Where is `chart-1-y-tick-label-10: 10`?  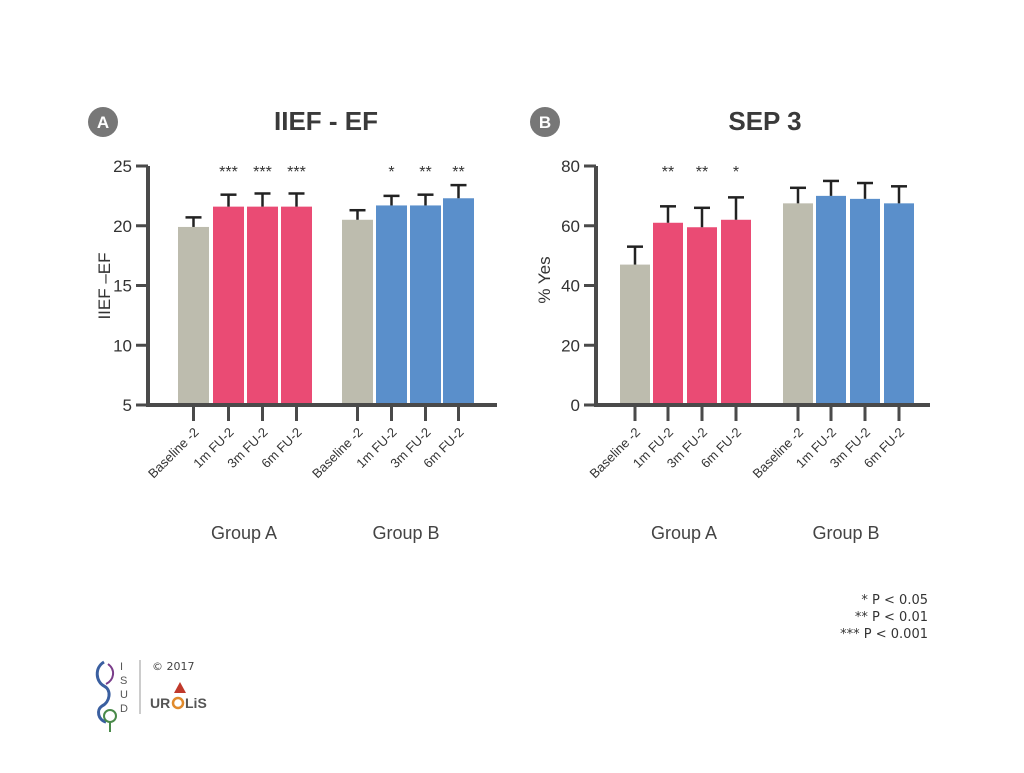 chart-1-y-tick-label-10: 10 is located at coordinates (122, 345).